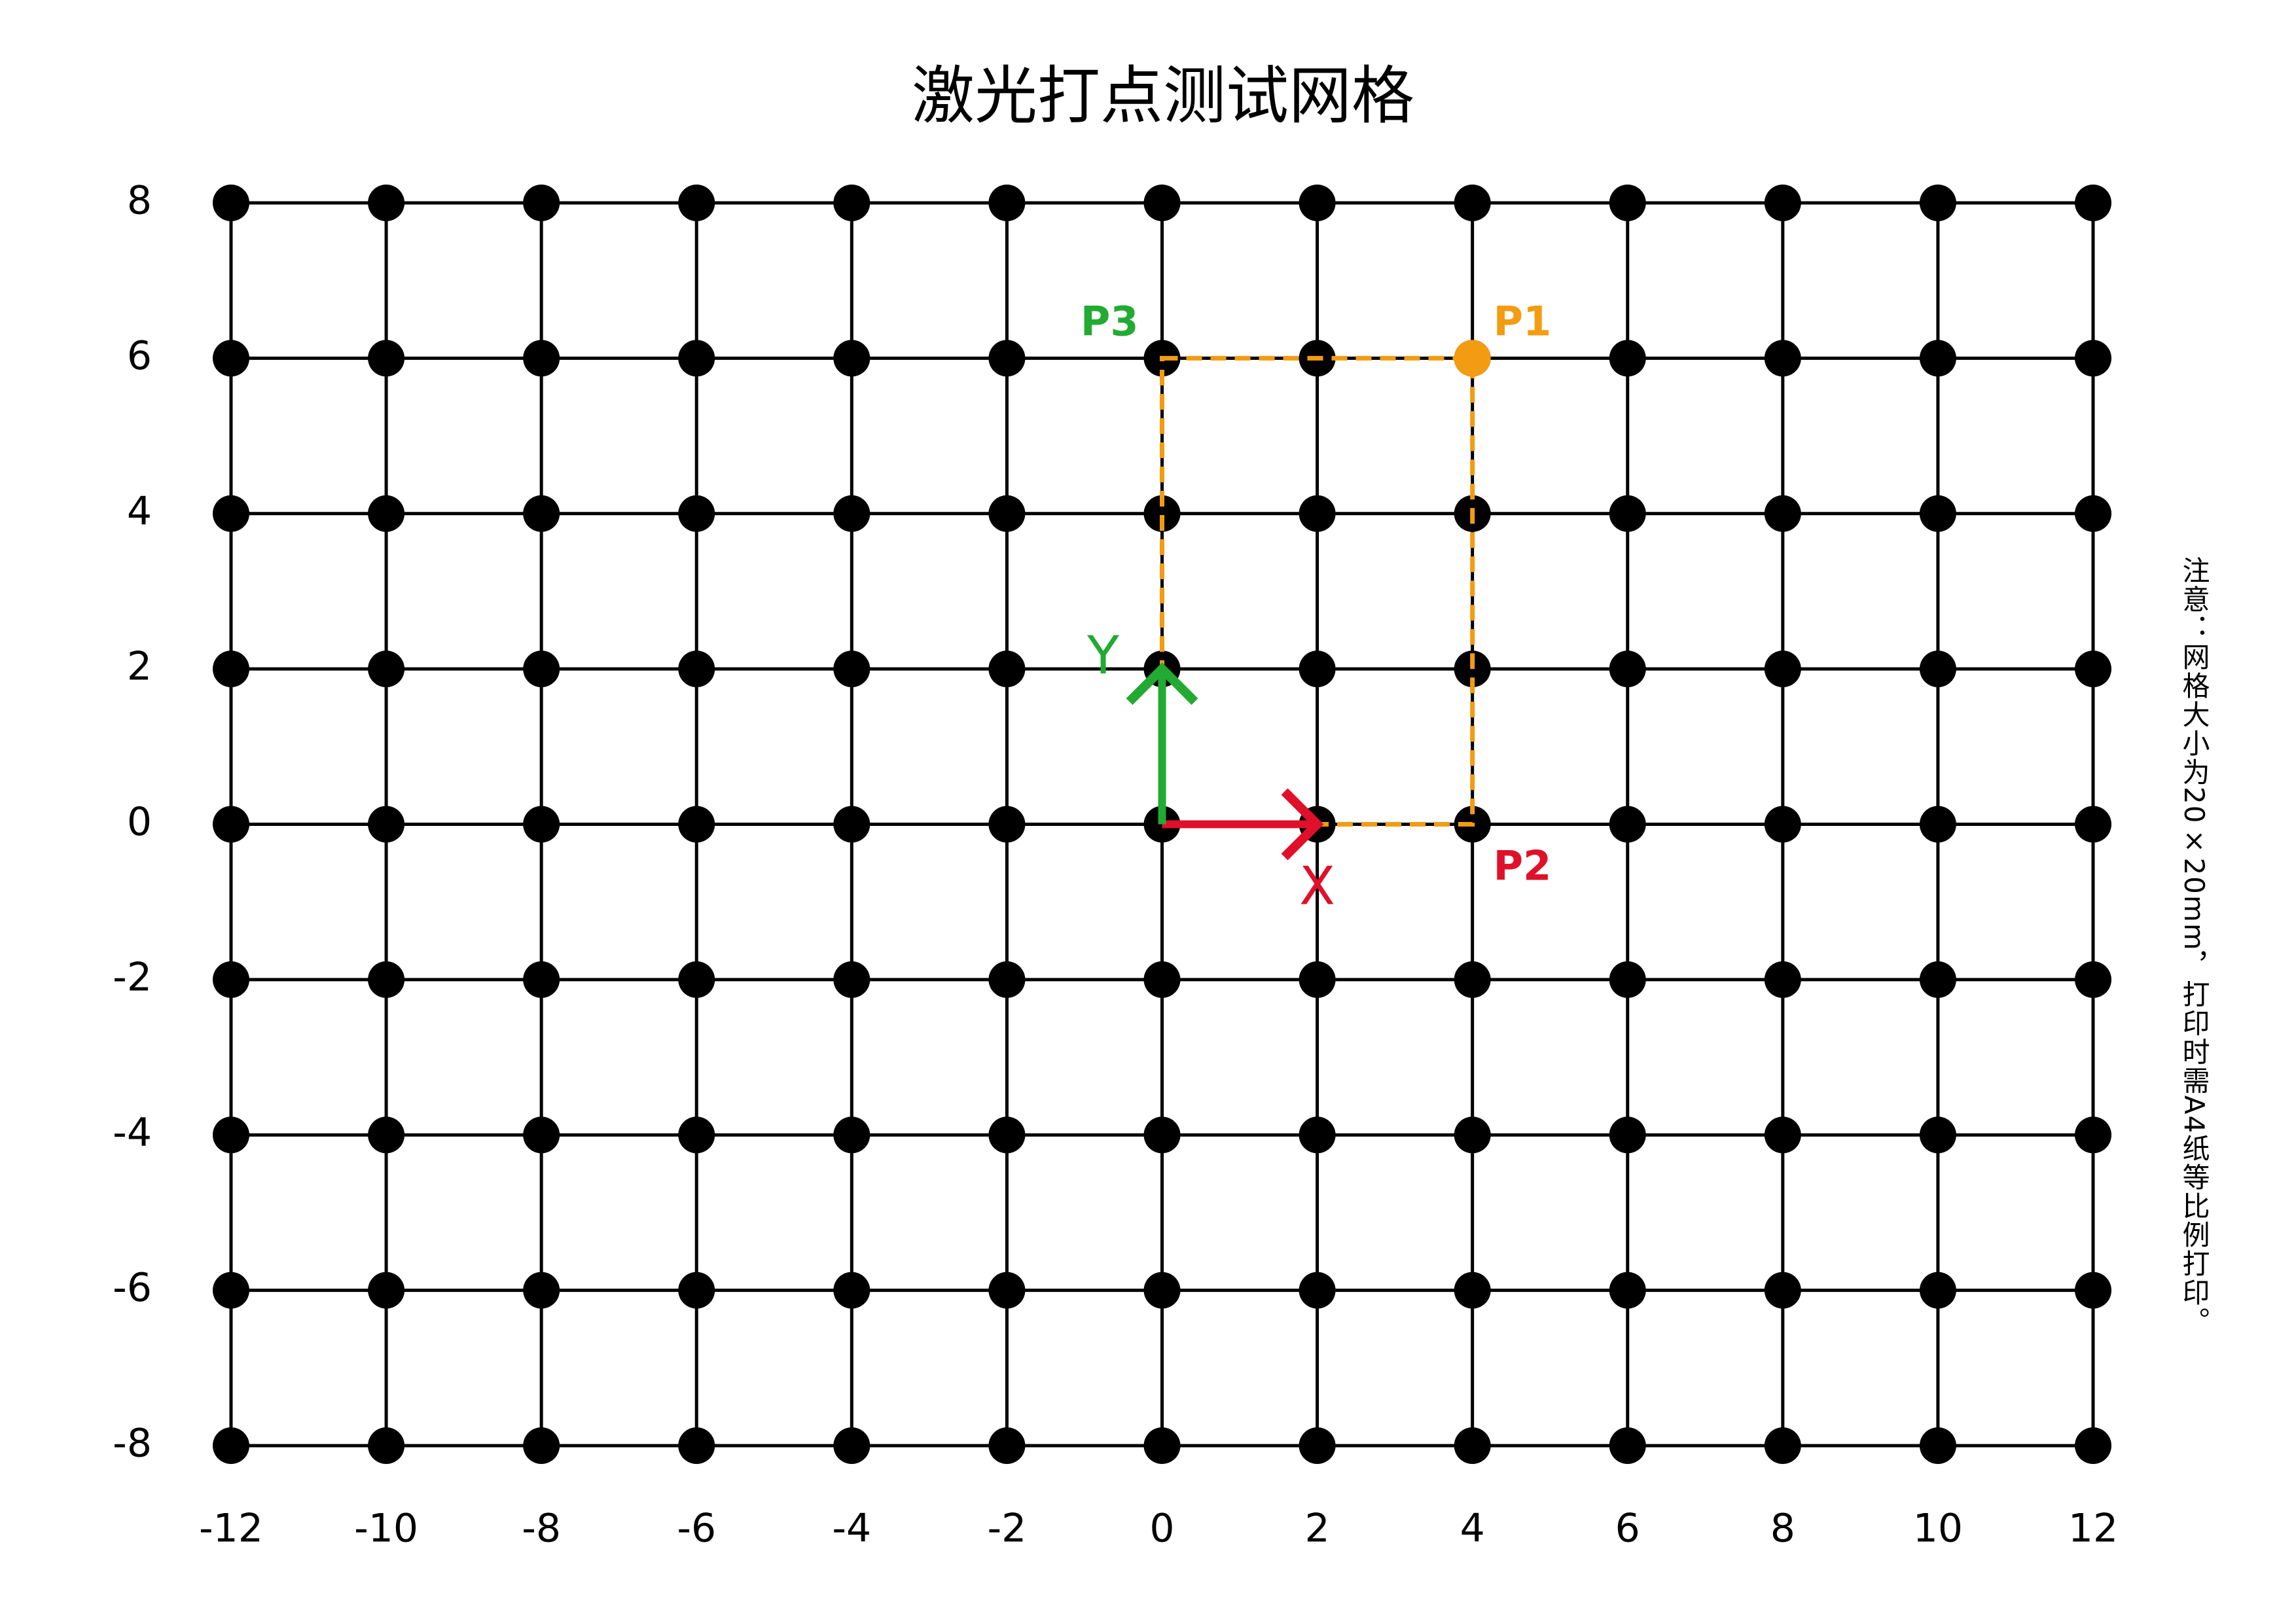 The image size is (2296, 1623). What do you see at coordinates (1523, 866) in the screenshot?
I see `point-label: P2` at bounding box center [1523, 866].